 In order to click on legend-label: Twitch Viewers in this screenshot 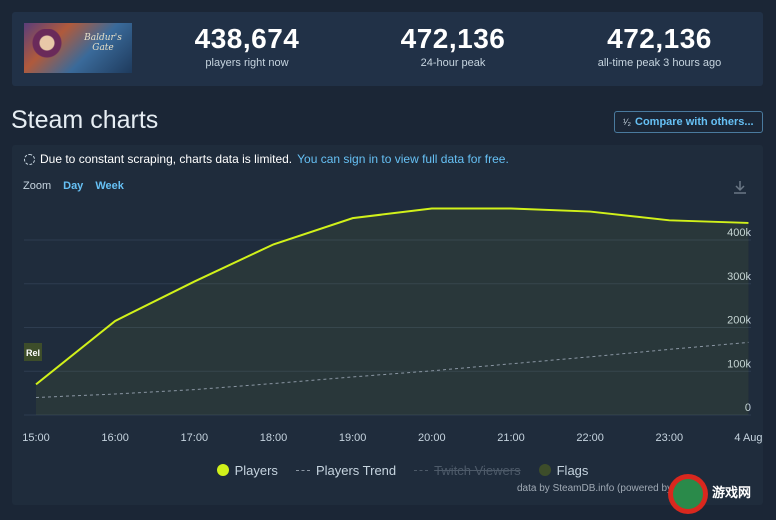, I will do `click(477, 470)`.